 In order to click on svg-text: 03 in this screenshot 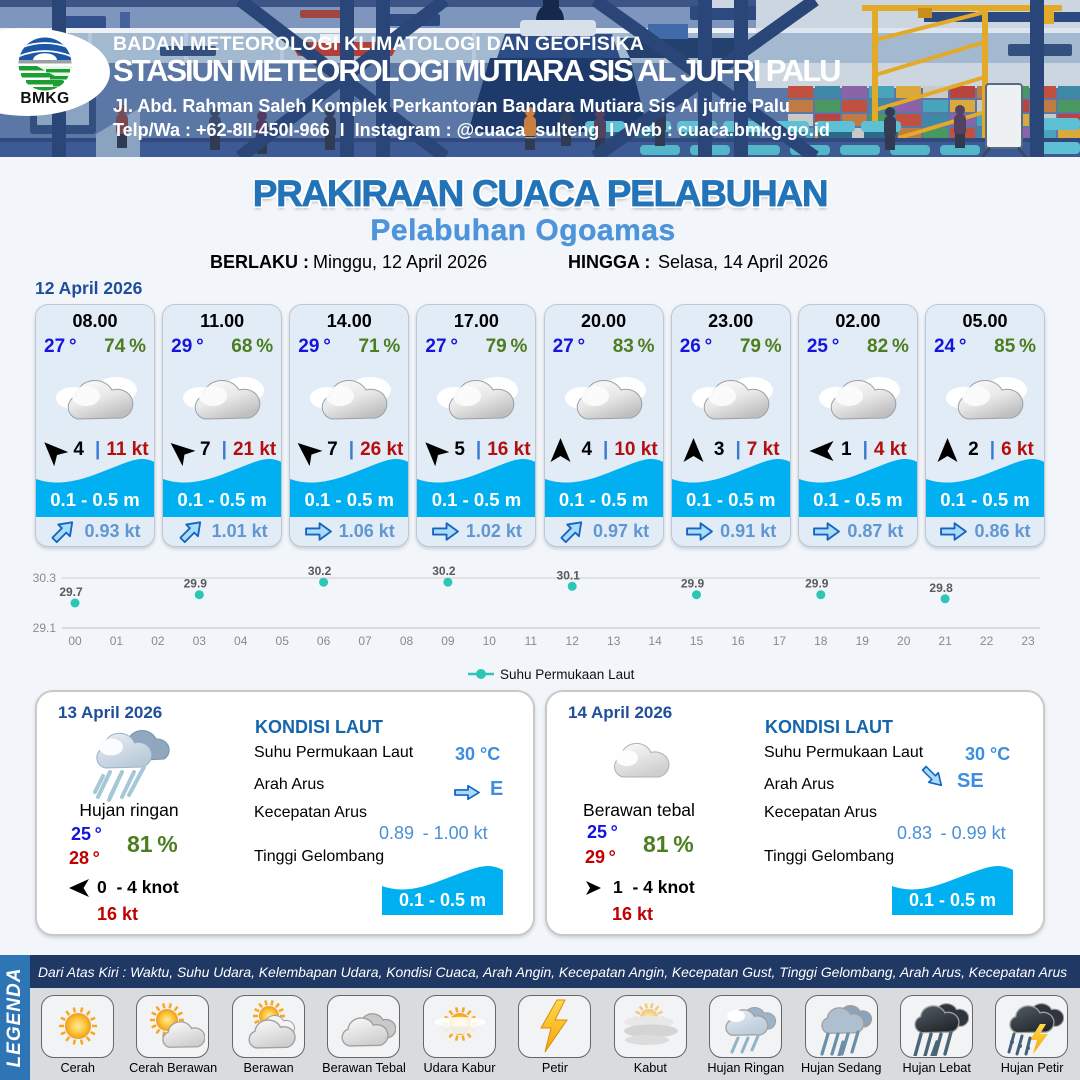, I will do `click(200, 641)`.